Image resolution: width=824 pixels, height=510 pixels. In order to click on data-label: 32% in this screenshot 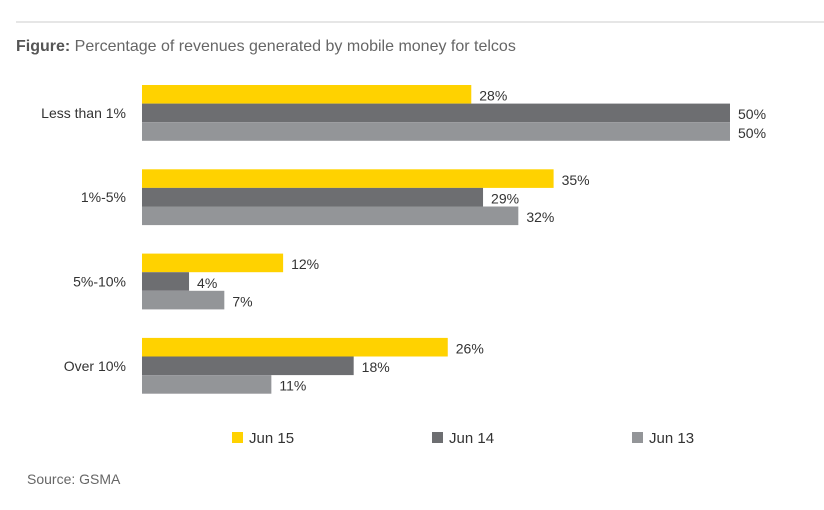, I will do `click(540, 217)`.